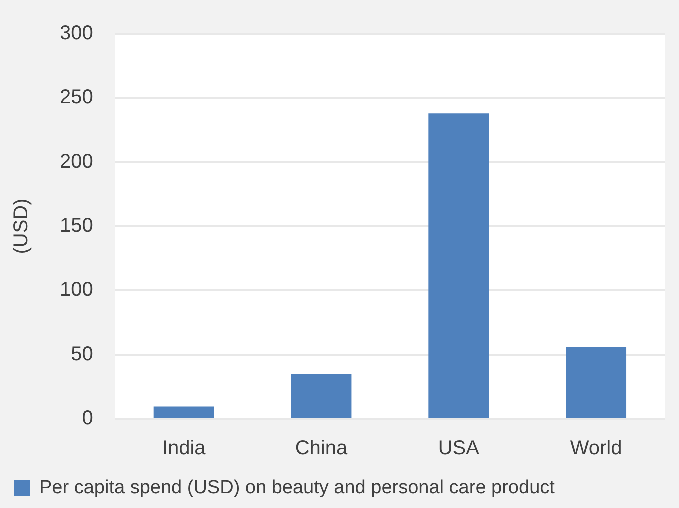  I want to click on legend-label: Per capita spend (USD) on beauty and personal care product, so click(298, 488).